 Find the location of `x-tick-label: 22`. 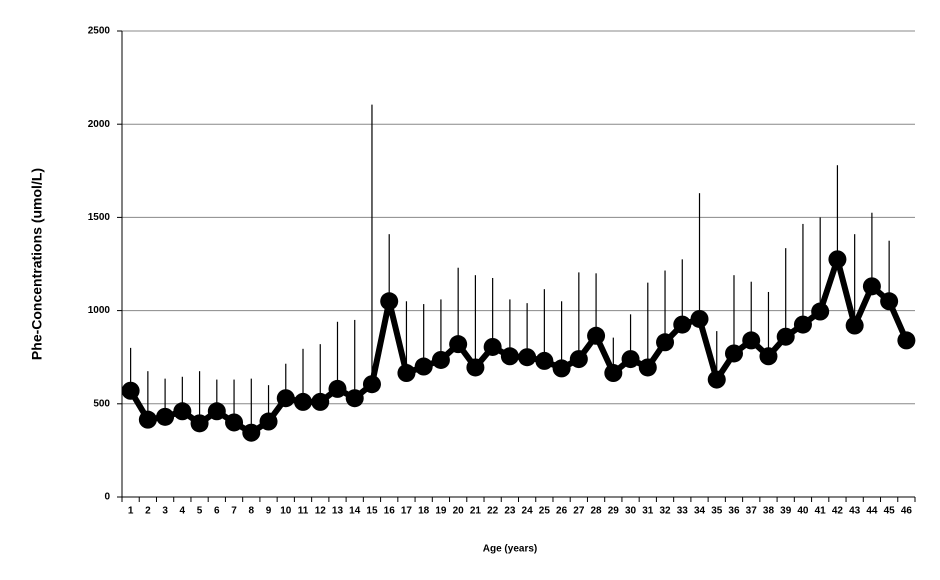

x-tick-label: 22 is located at coordinates (493, 511).